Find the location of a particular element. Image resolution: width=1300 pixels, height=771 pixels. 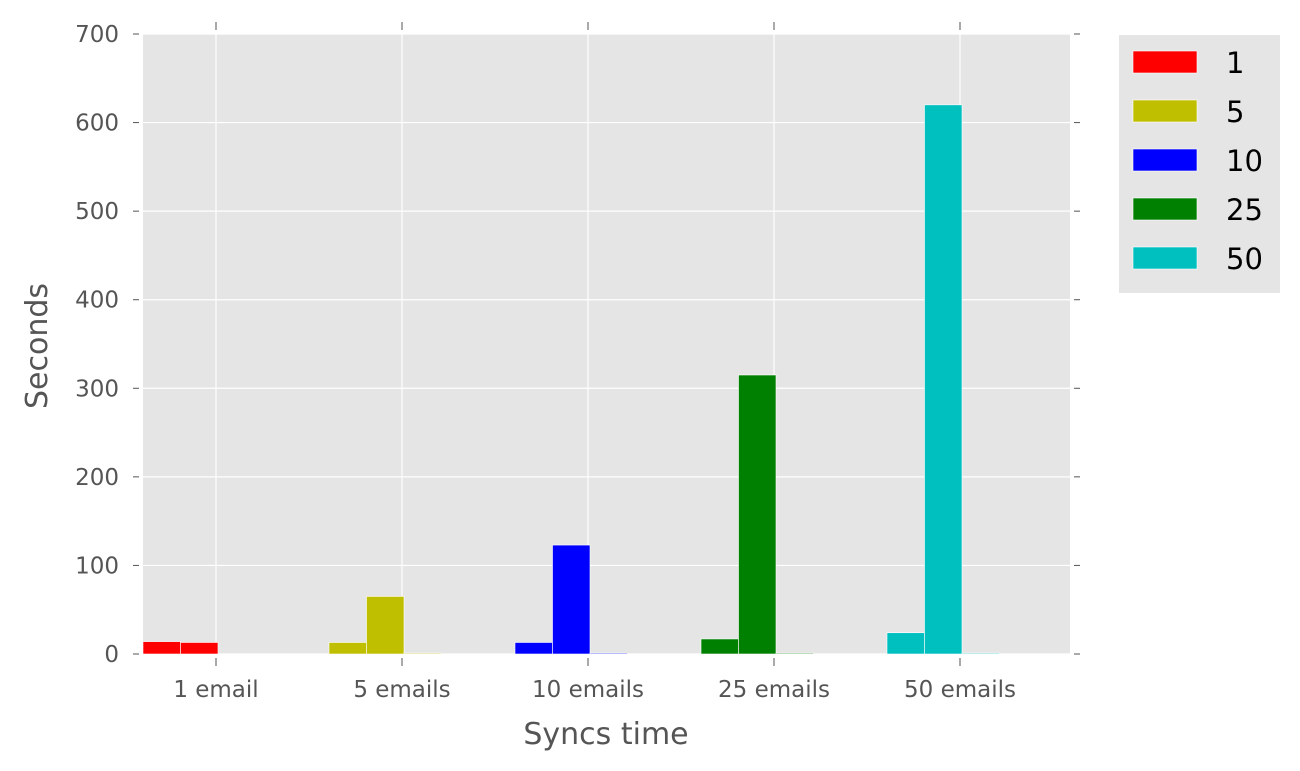

y-tick-labels: 0 100 200 300 400 500 600 700 is located at coordinates (97, 345).